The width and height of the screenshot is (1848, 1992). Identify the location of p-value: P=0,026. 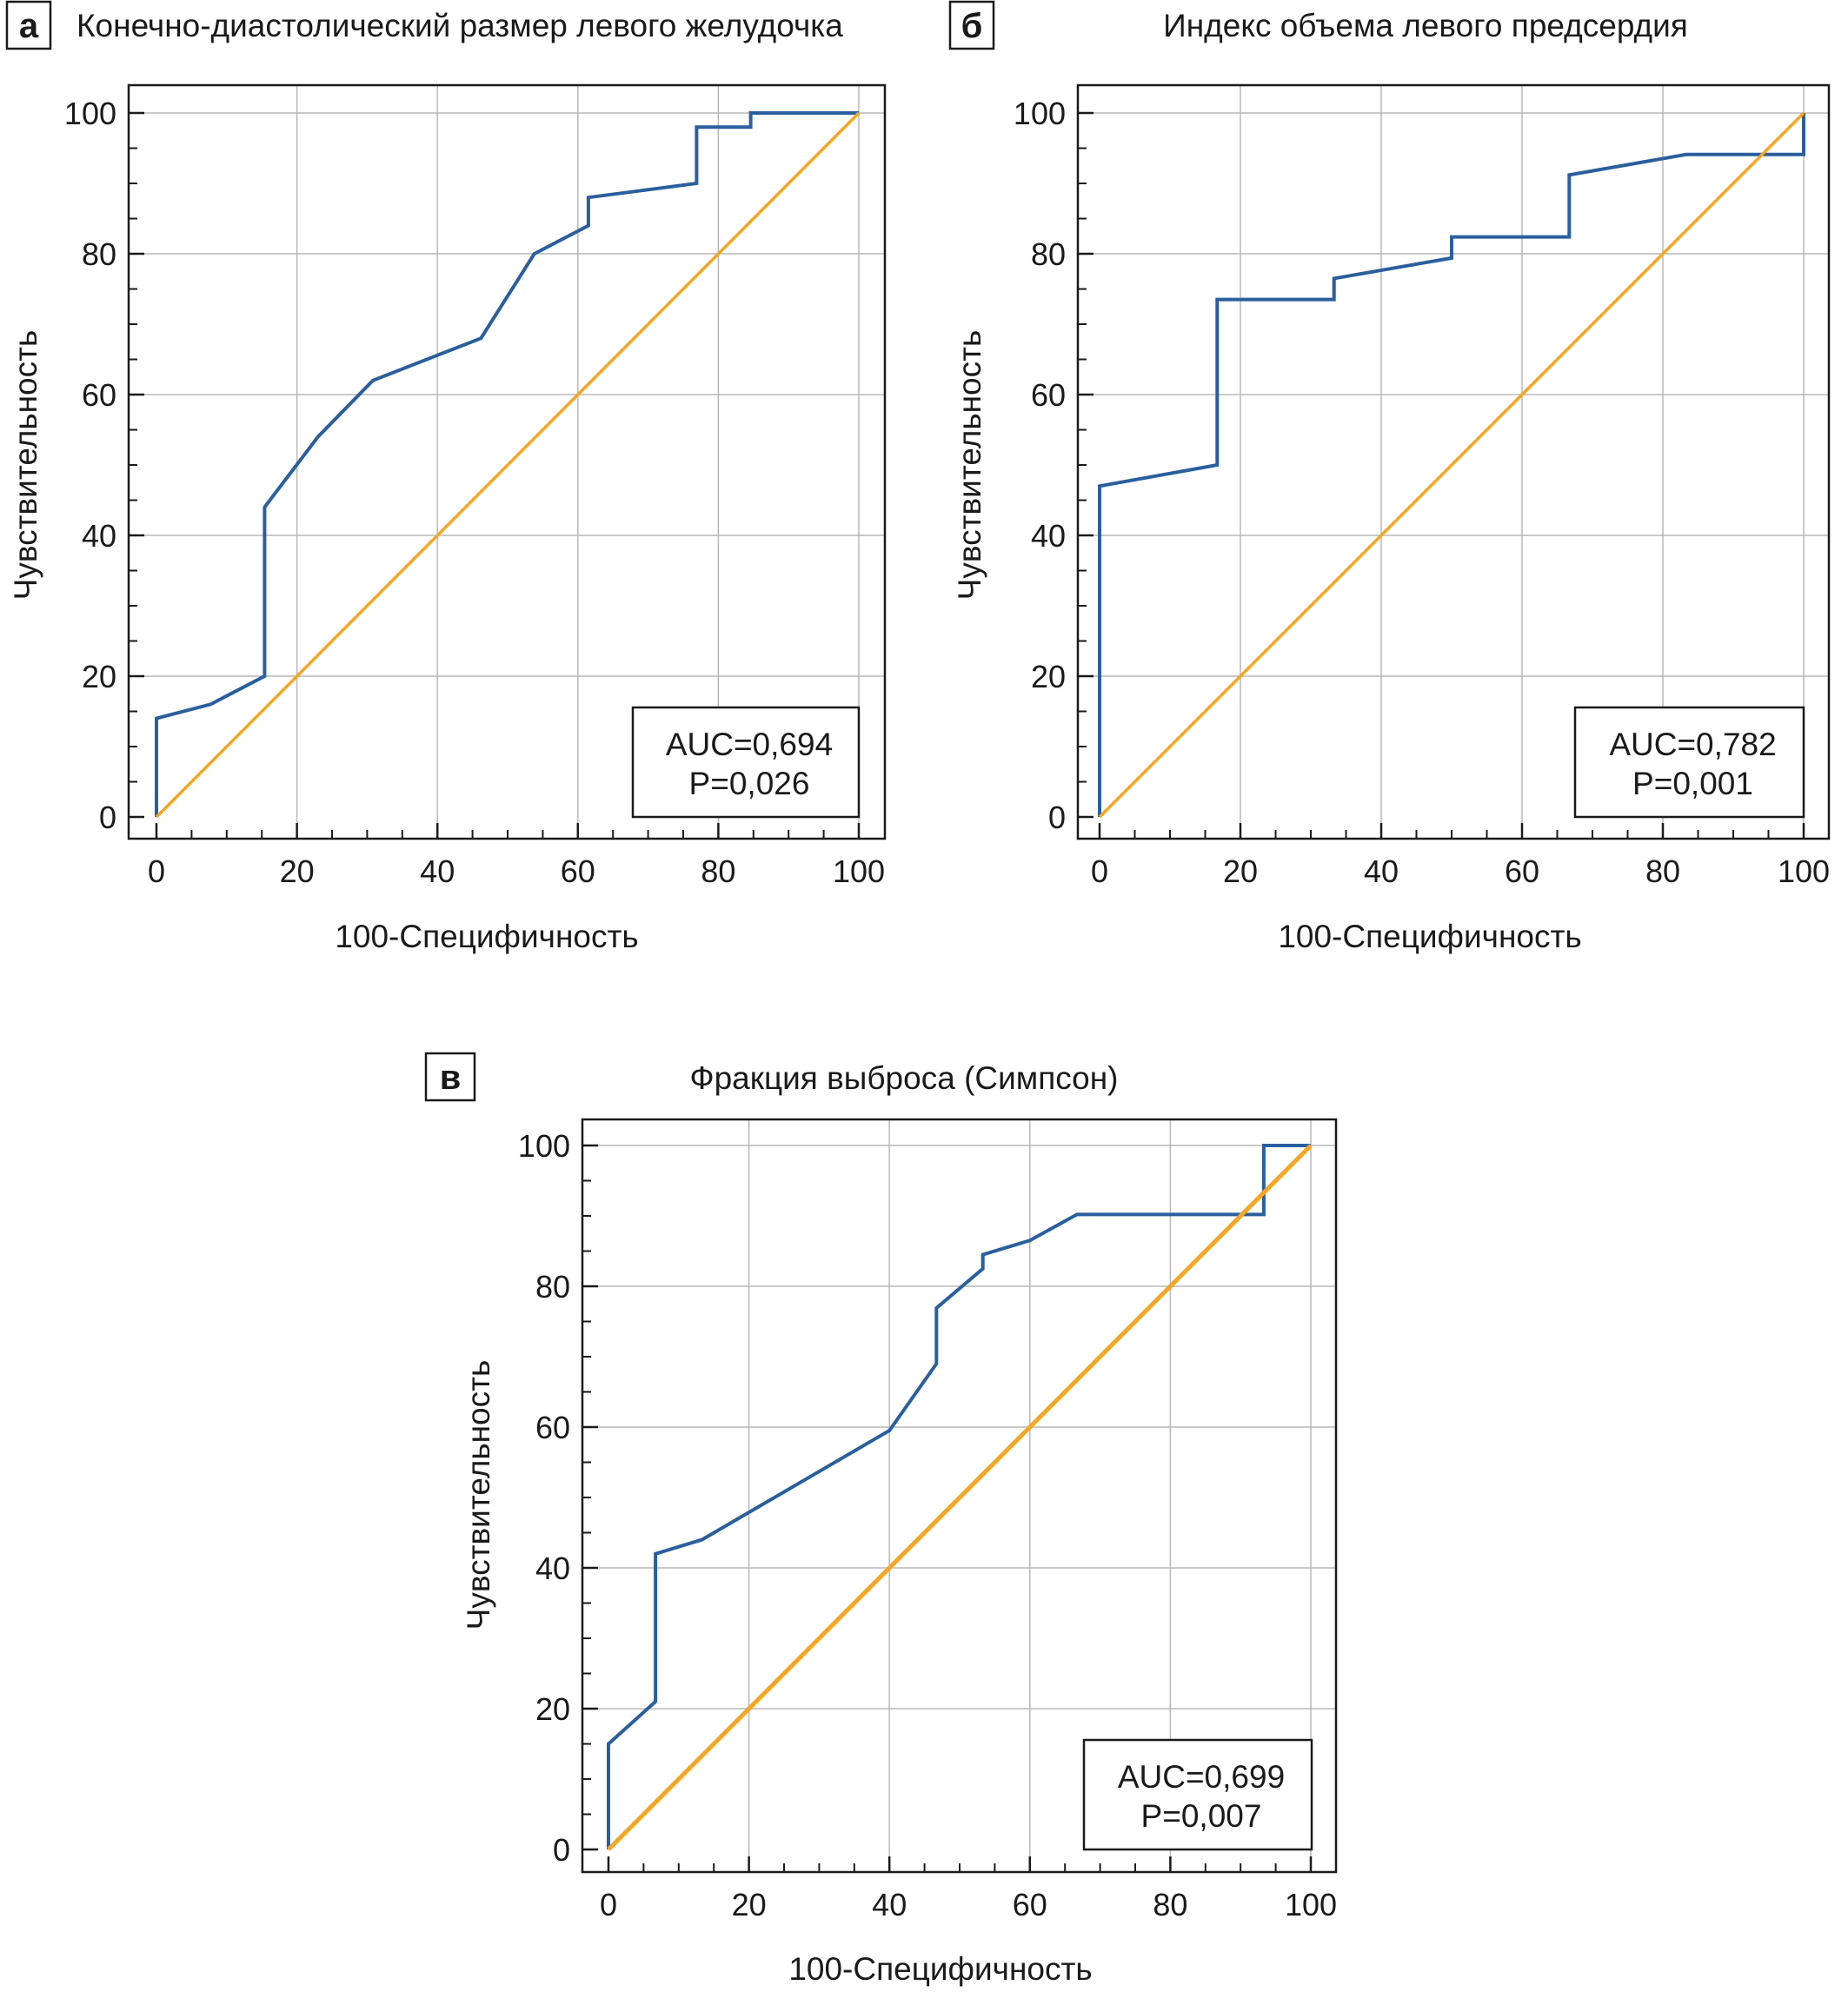
(749, 784).